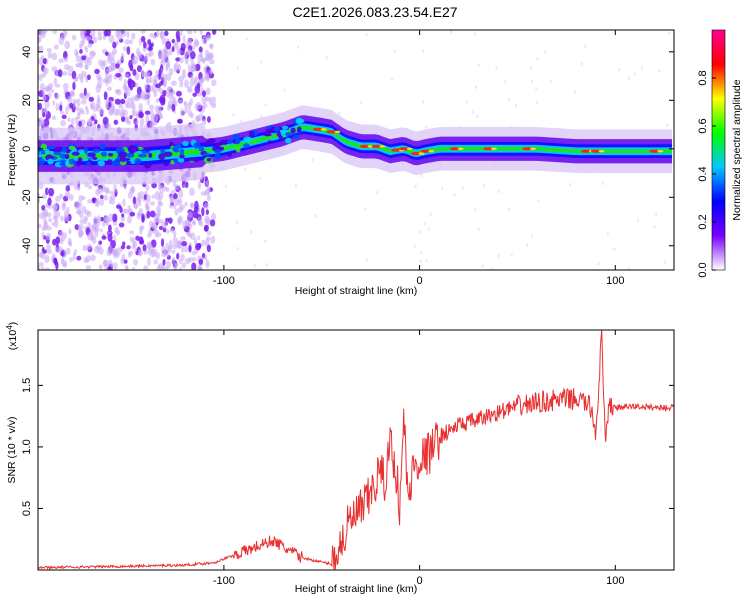  I want to click on y-tick-label: 0.5, so click(27, 508).